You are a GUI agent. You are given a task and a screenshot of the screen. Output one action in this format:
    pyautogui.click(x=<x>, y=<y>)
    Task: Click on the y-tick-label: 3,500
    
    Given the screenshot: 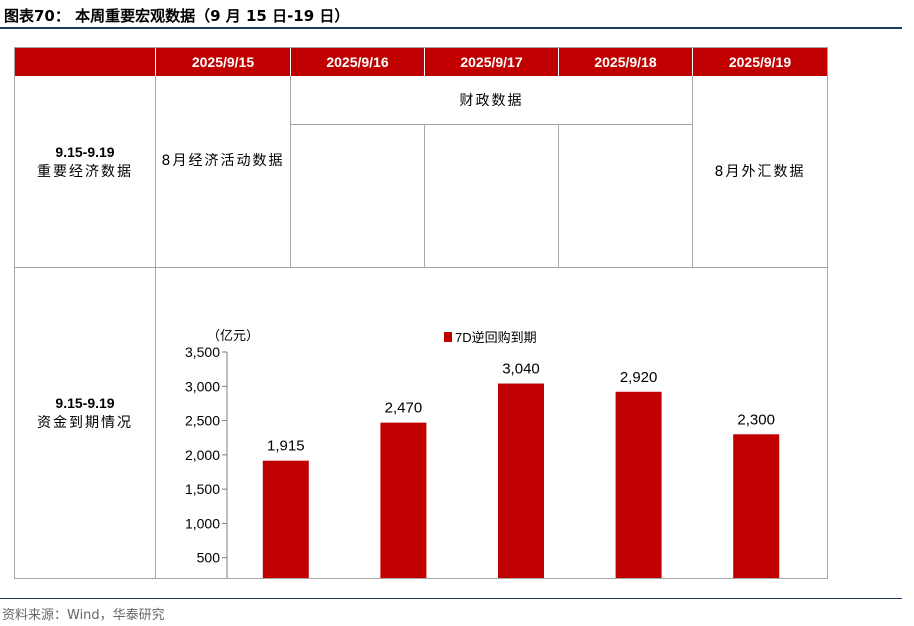 What is the action you would take?
    pyautogui.click(x=202, y=352)
    